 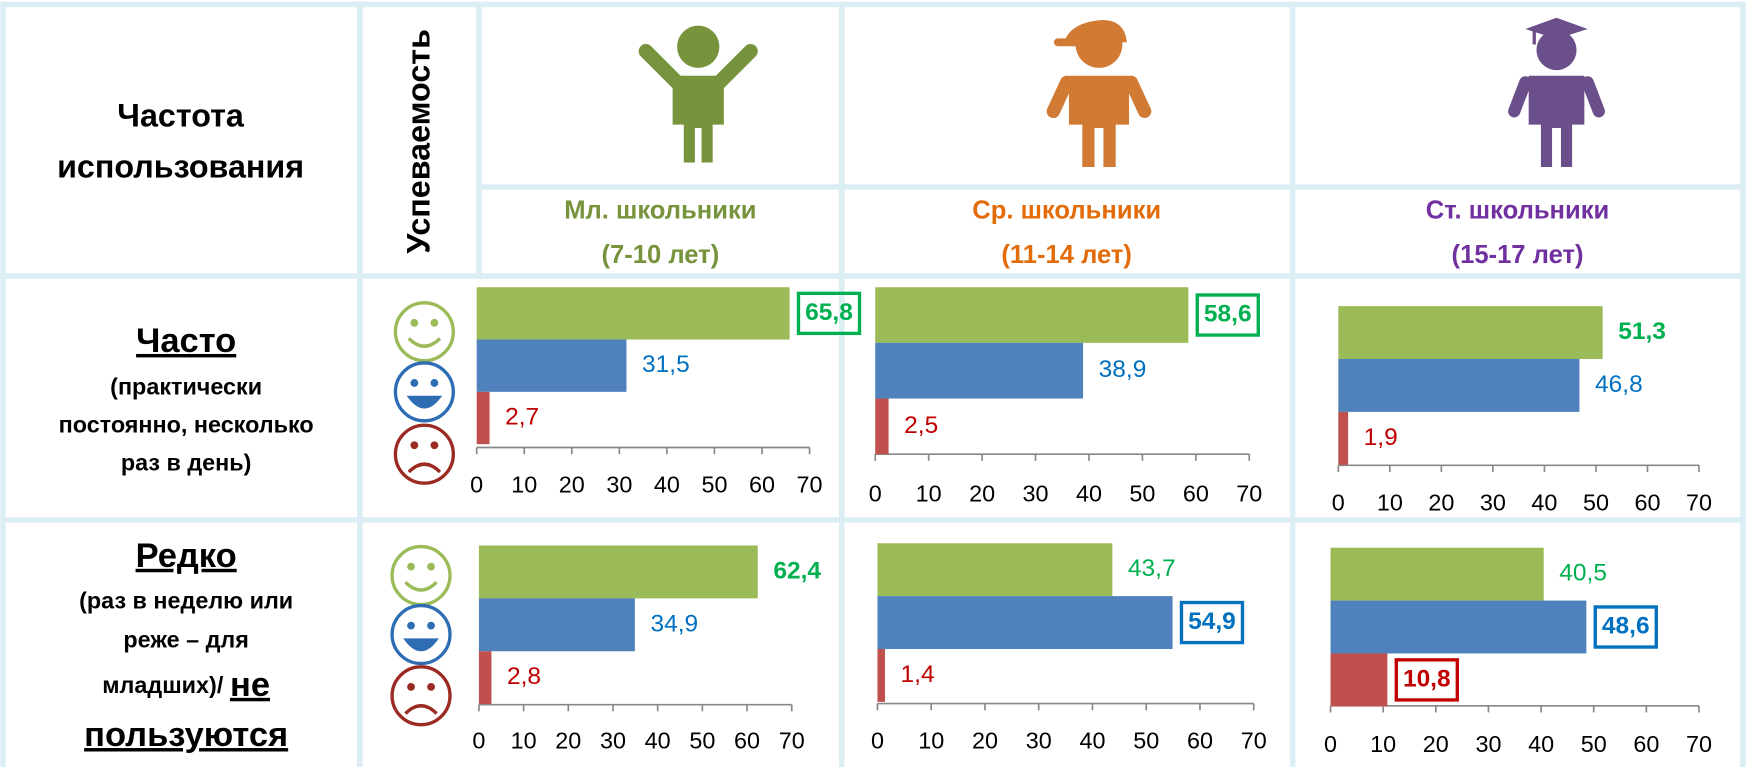 What do you see at coordinates (181, 116) in the screenshot?
I see `header-title: Частота` at bounding box center [181, 116].